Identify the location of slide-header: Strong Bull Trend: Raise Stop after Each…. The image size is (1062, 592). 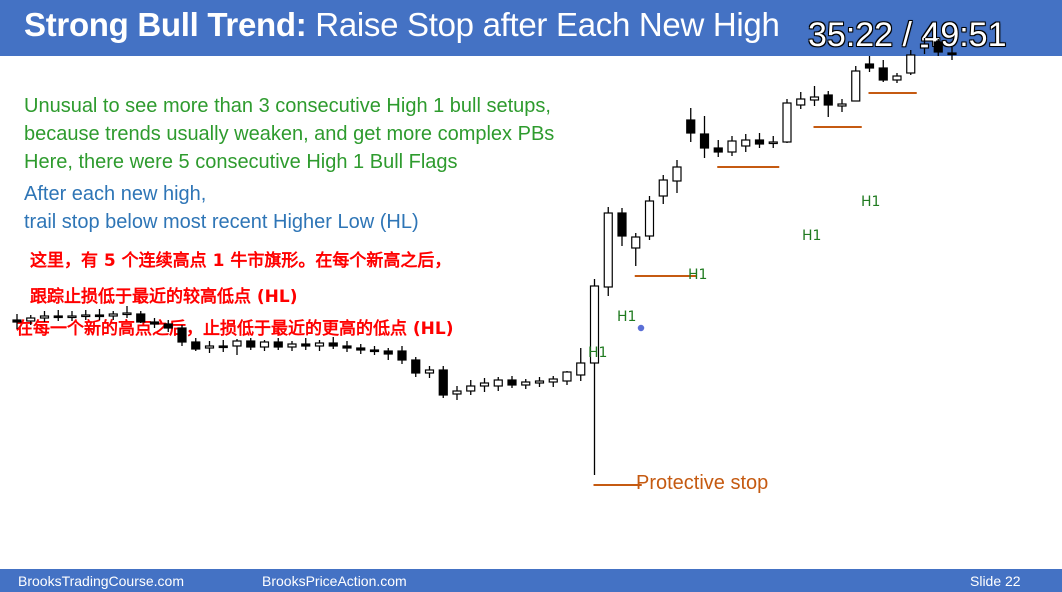
(531, 28).